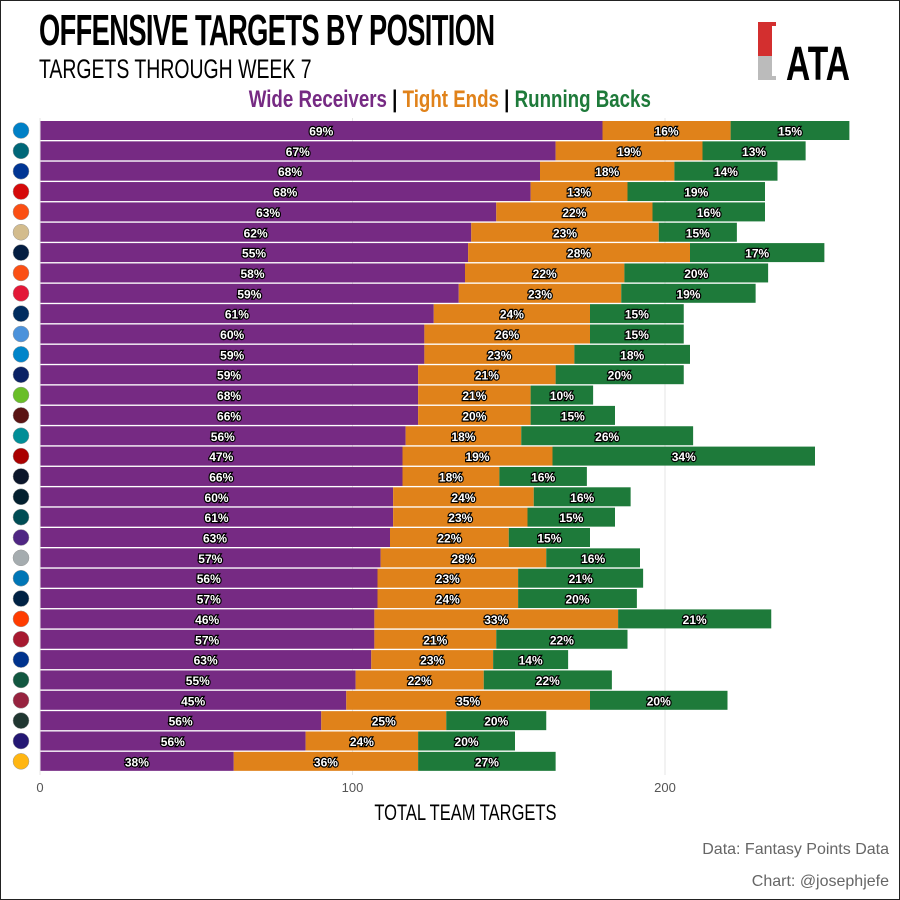 This screenshot has width=900, height=900. I want to click on bar-segment-rb-gb, so click(496, 721).